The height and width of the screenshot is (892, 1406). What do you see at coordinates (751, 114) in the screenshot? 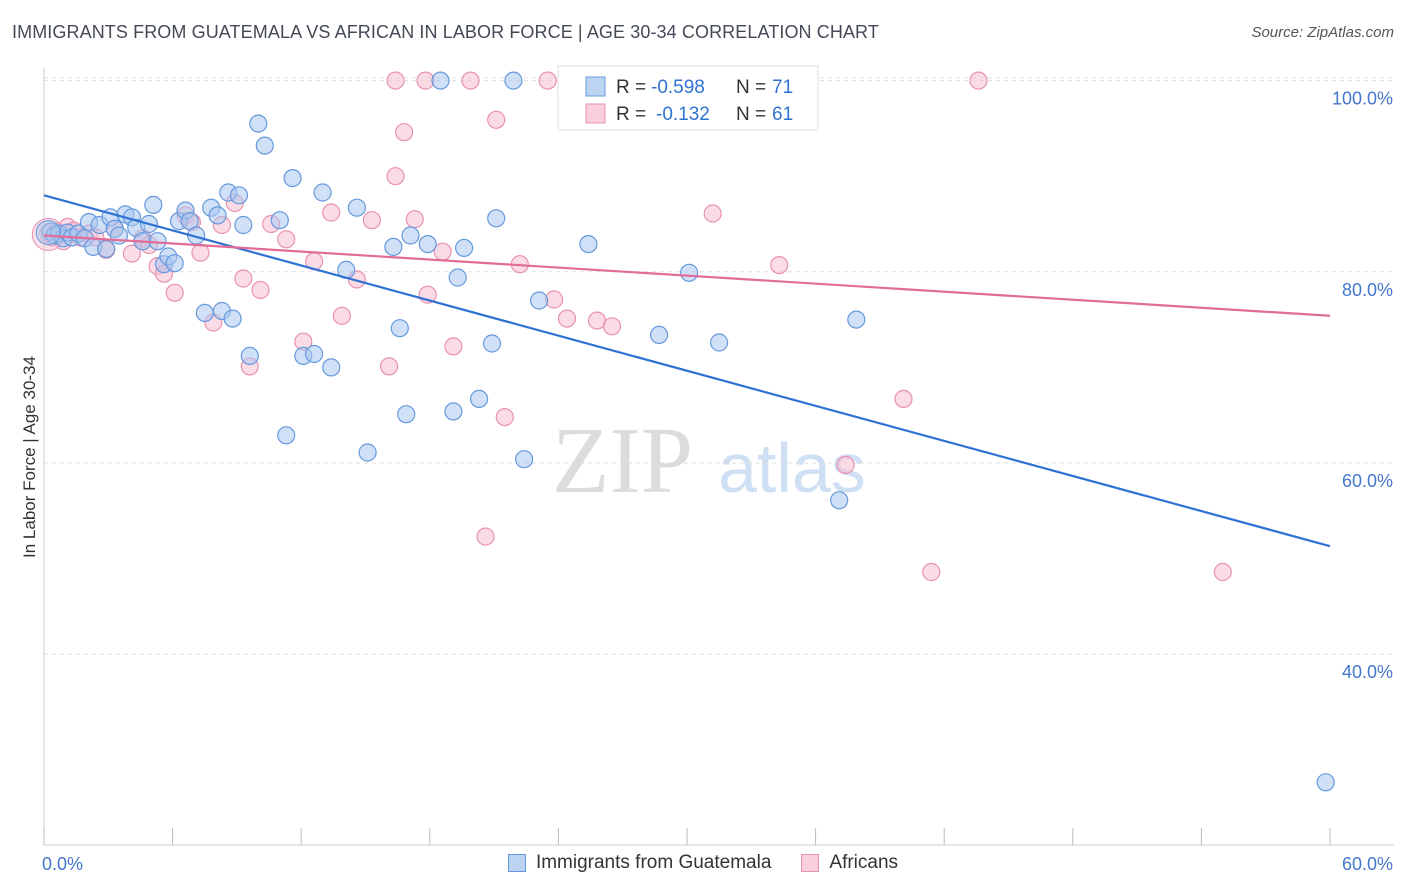
I see `stats-n-label-pink: N =` at bounding box center [751, 114].